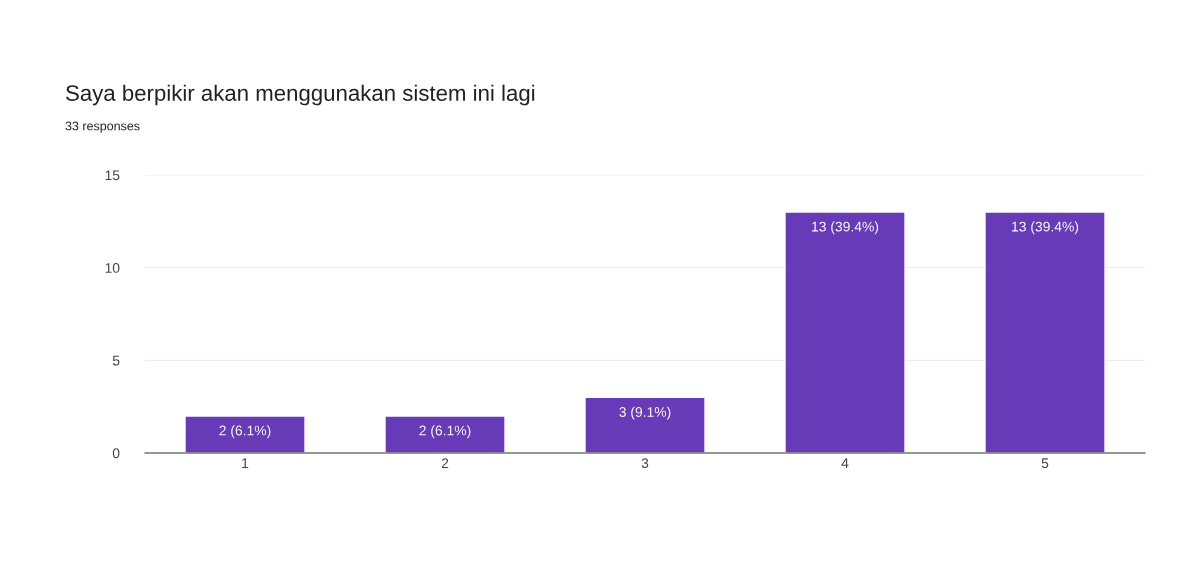 Image resolution: width=1188 pixels, height=585 pixels. I want to click on y-tick-label: 5, so click(116, 360).